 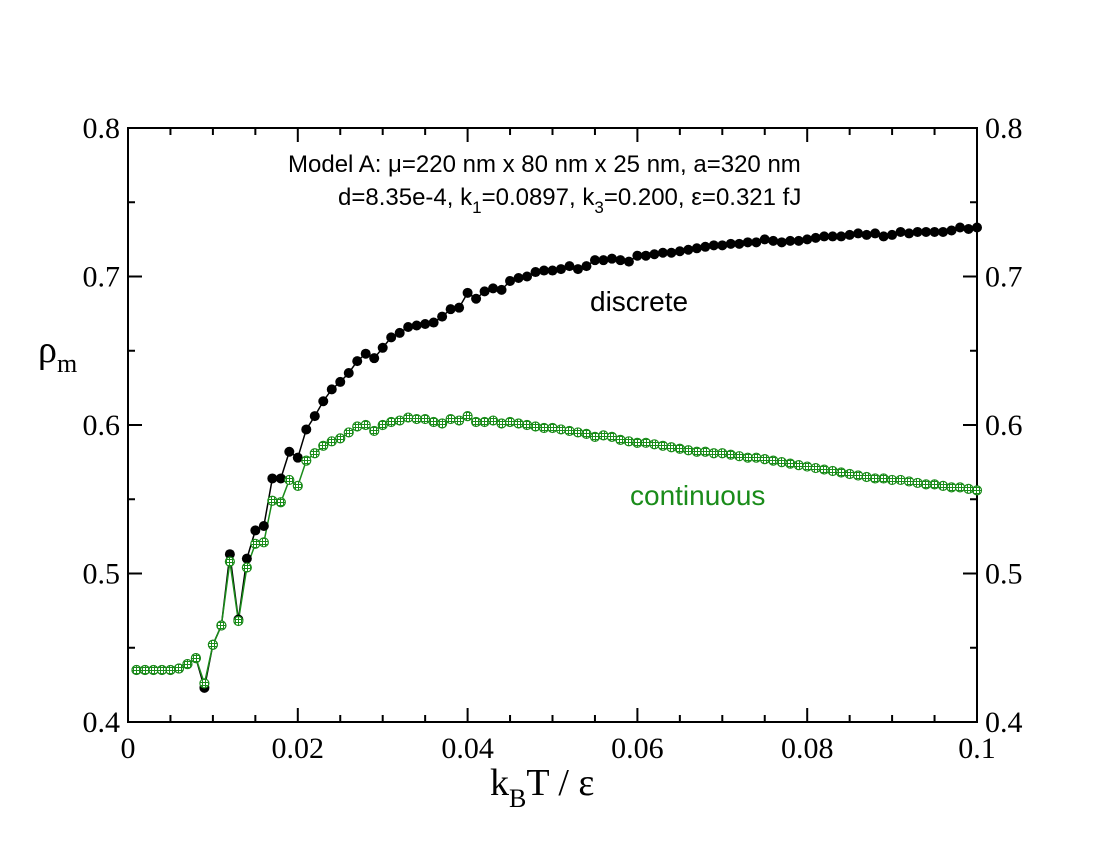 What do you see at coordinates (102, 277) in the screenshot?
I see `y-tick-label-left: 0.7` at bounding box center [102, 277].